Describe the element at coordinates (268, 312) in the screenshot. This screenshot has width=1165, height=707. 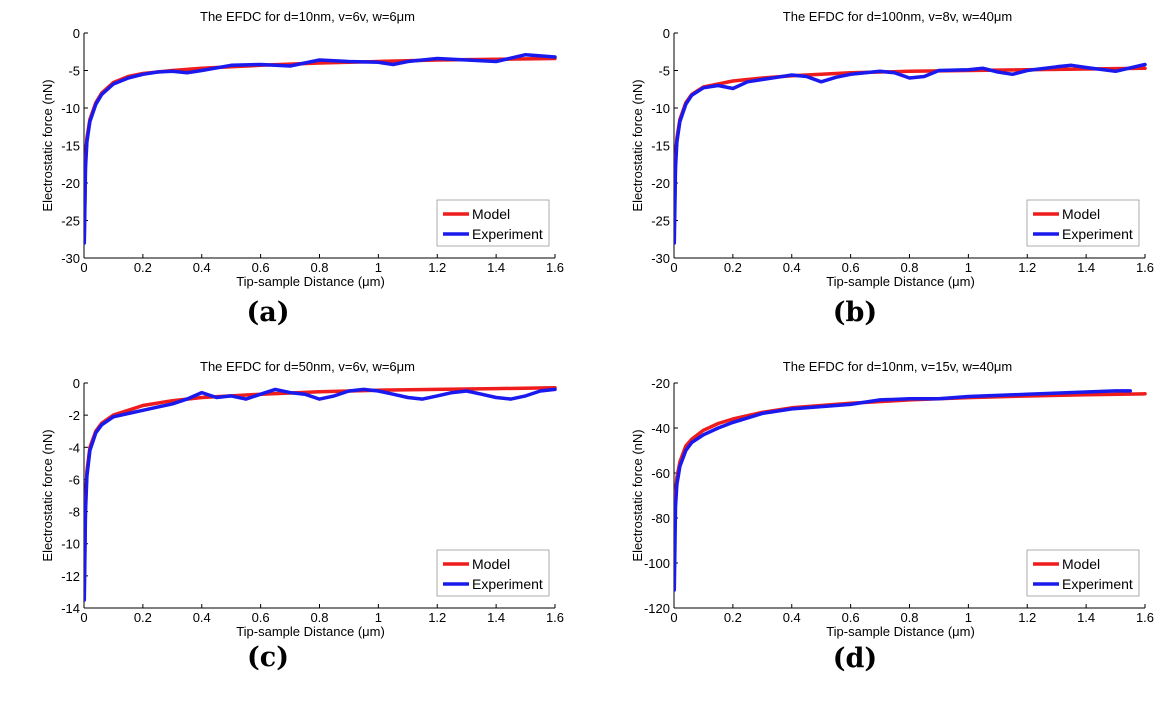
I see `panel-caption: (a)` at that location.